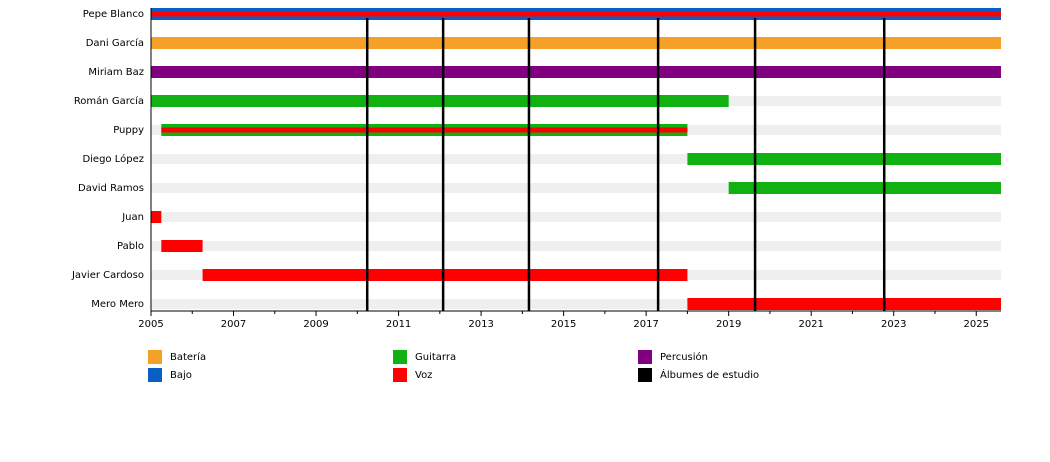 The image size is (1050, 462). What do you see at coordinates (128, 130) in the screenshot?
I see `y-tick-label: Puppy` at bounding box center [128, 130].